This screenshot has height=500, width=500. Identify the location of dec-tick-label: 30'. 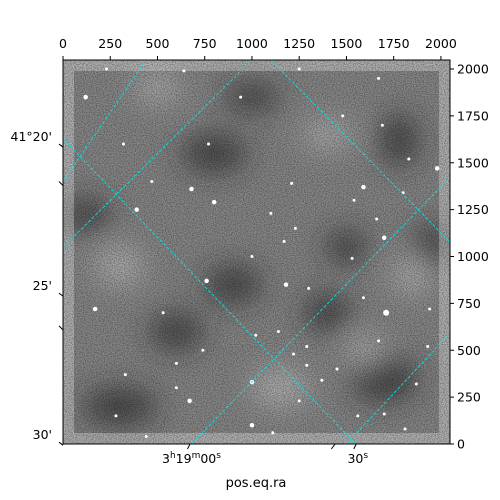
(42, 434).